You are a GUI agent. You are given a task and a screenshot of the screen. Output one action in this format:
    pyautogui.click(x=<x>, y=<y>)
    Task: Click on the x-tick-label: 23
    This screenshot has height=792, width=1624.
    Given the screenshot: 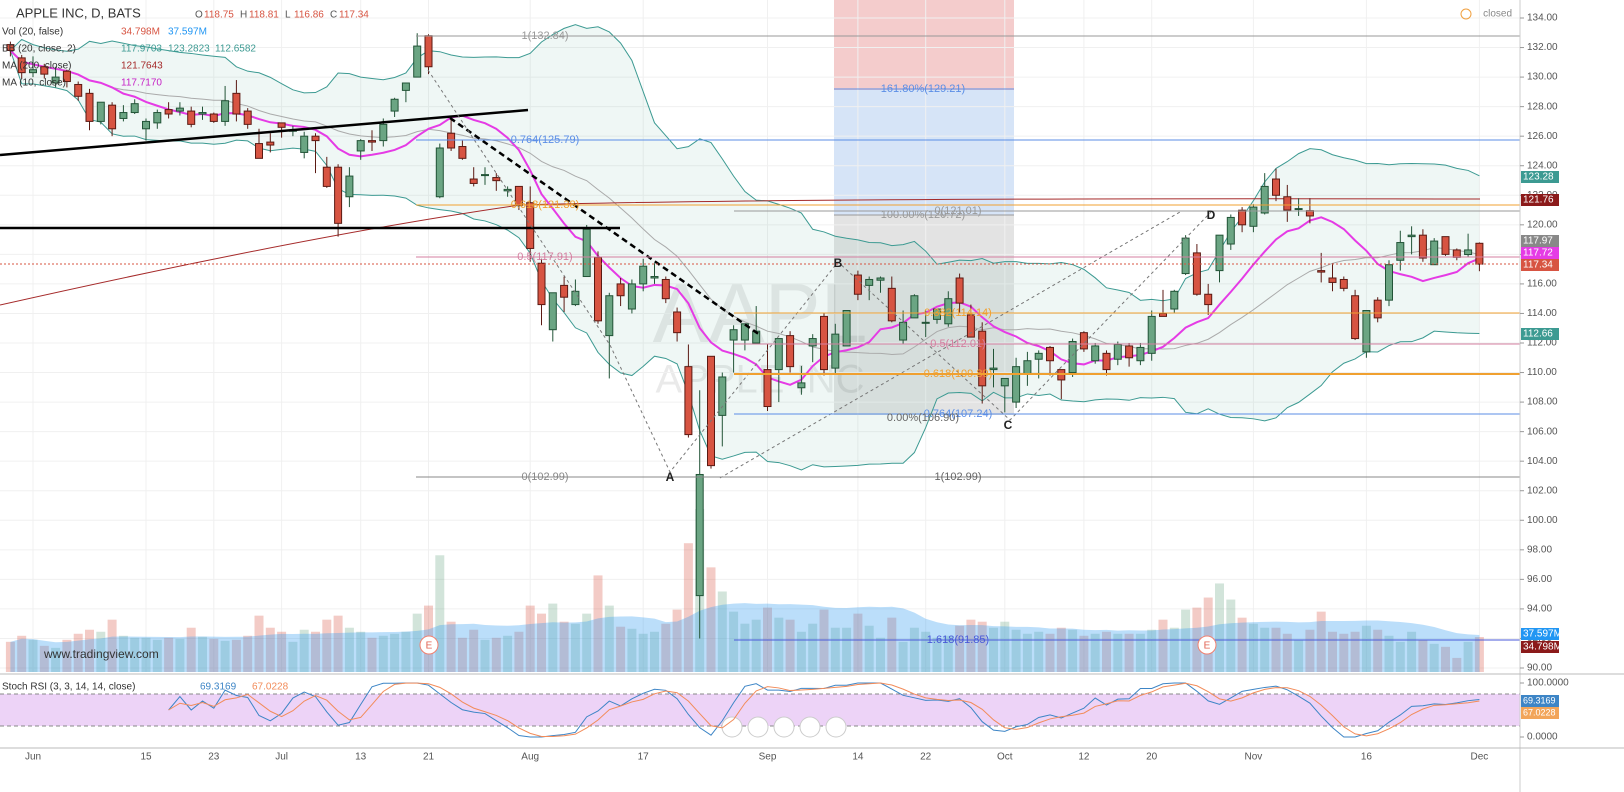 What is the action you would take?
    pyautogui.click(x=214, y=757)
    